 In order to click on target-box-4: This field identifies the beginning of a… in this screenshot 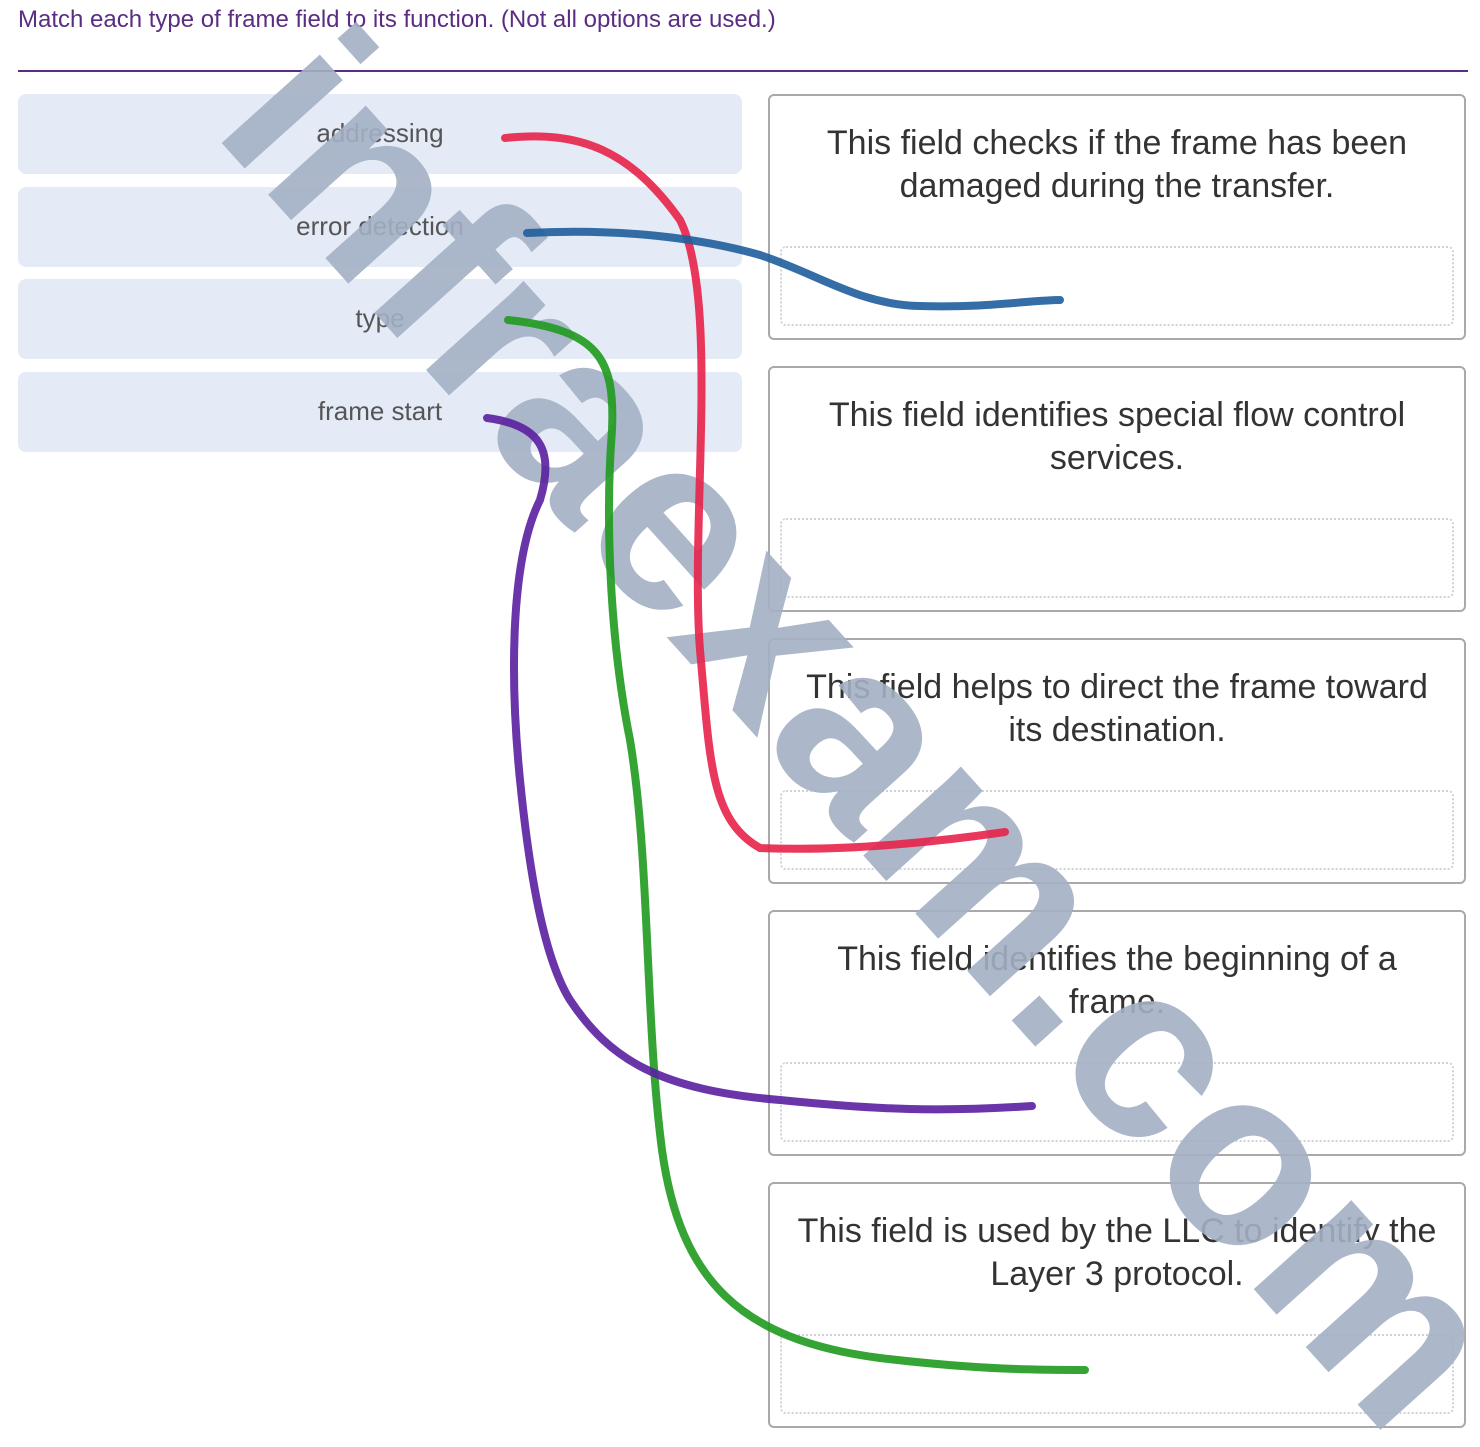, I will do `click(1117, 1033)`.